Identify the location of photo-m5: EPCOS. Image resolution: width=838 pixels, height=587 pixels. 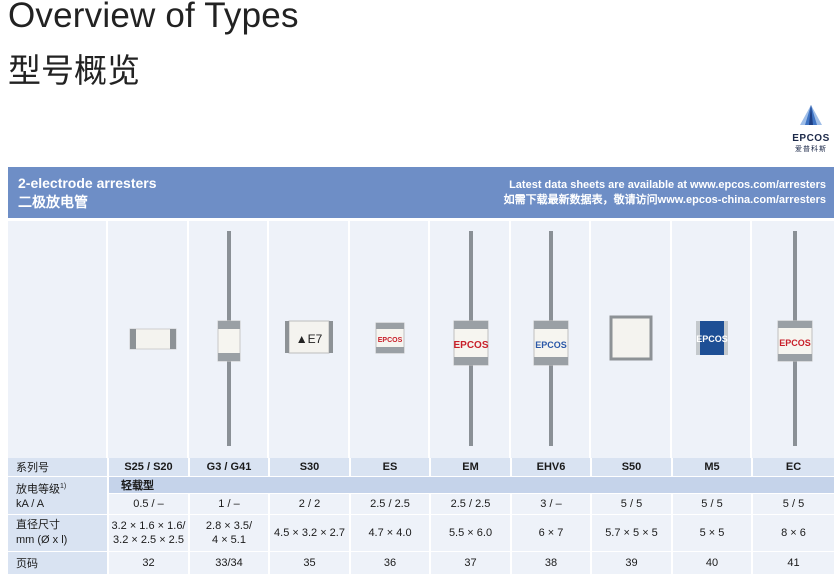
(712, 339).